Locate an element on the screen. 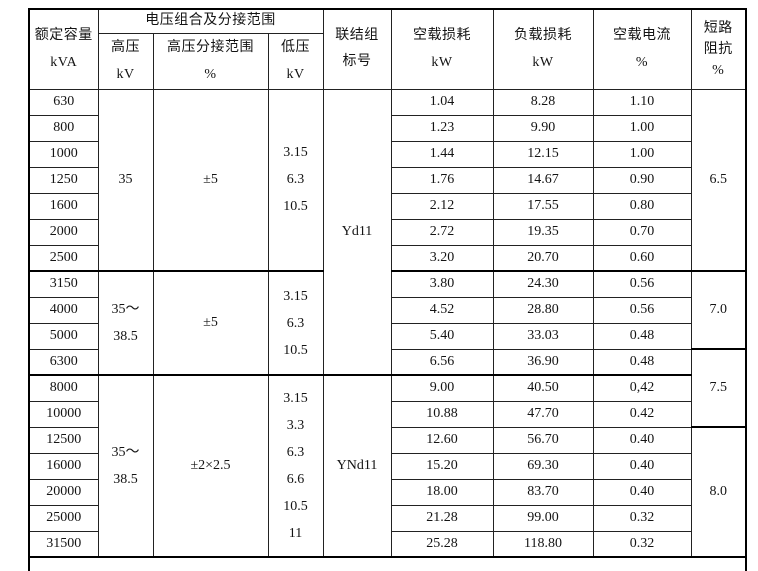  header-no-load-loss-line1: 空载损耗 is located at coordinates (442, 36).